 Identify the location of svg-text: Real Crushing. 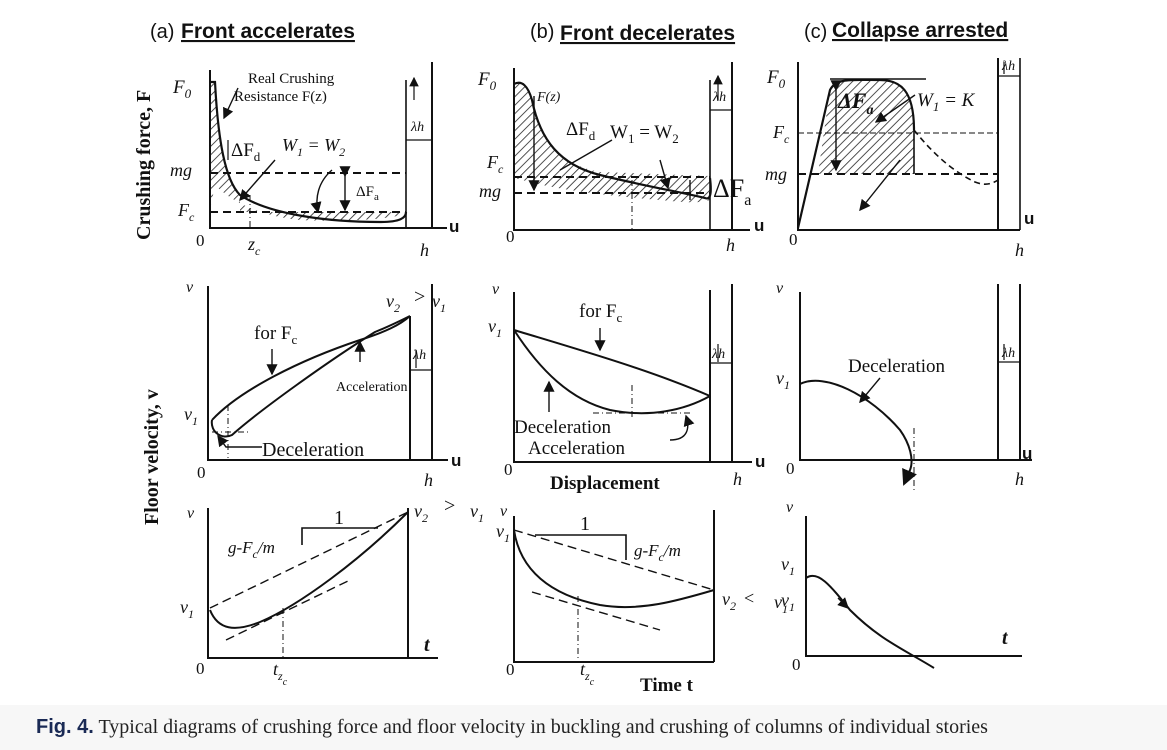
(291, 79).